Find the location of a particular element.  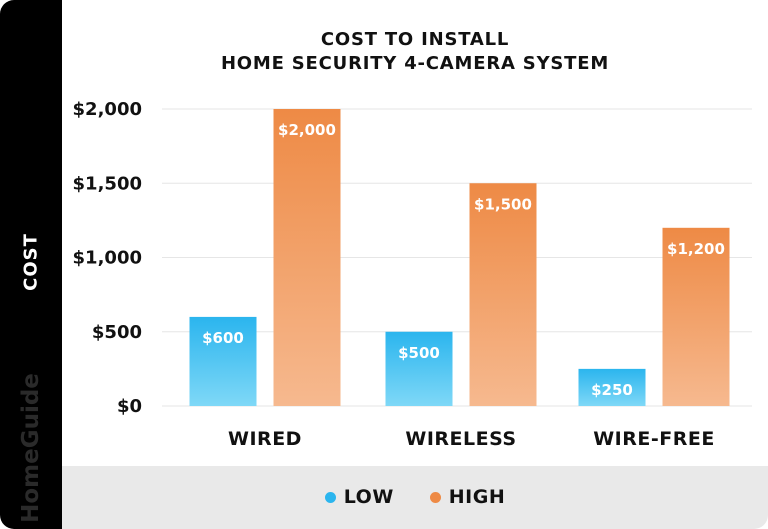

chart-title-line1: COST TO INSTALL is located at coordinates (415, 39).